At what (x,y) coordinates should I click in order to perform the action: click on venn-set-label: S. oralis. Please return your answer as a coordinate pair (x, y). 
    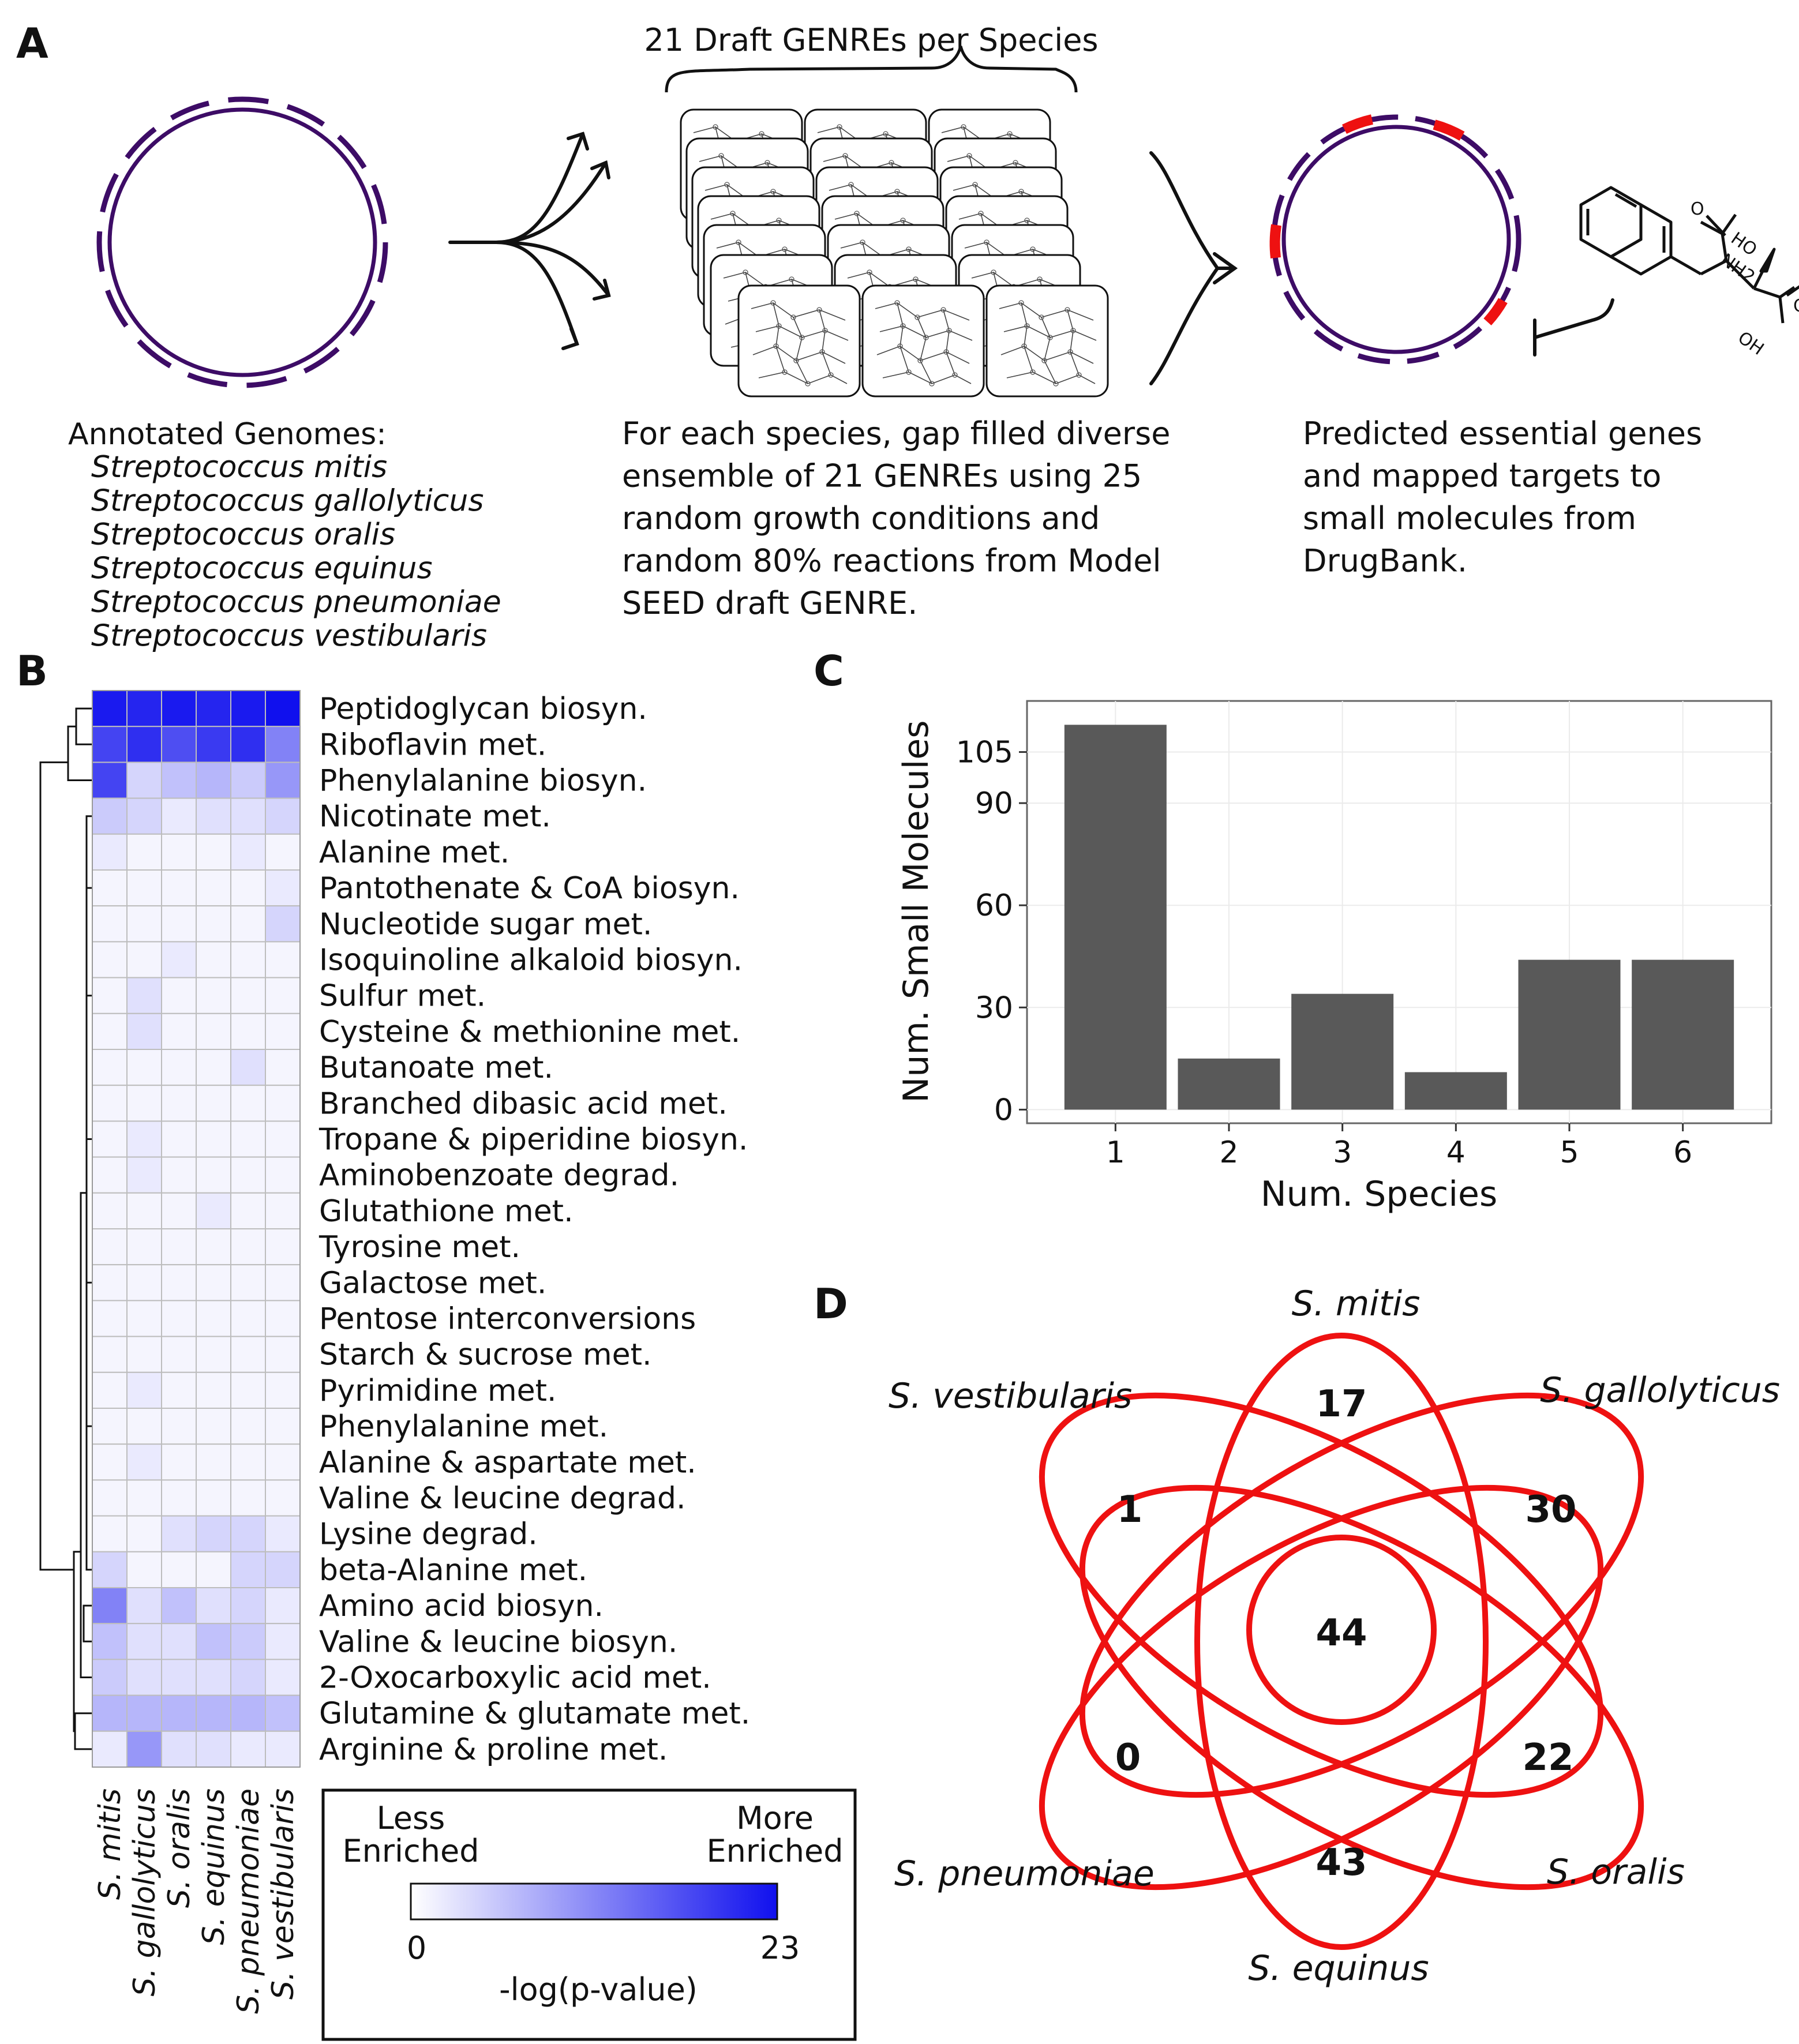
    Looking at the image, I should click on (1616, 1872).